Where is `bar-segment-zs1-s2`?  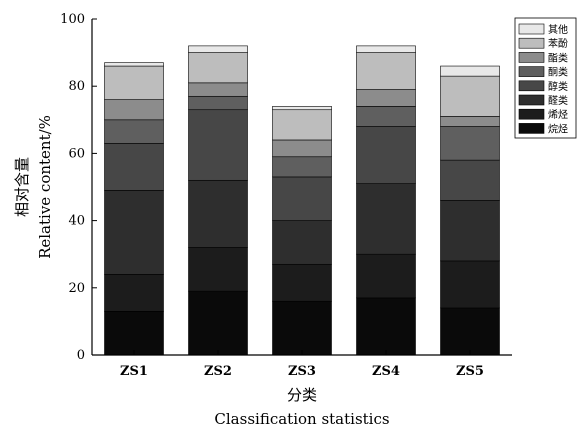
bar-segment-zs1-s2 is located at coordinates (134, 232).